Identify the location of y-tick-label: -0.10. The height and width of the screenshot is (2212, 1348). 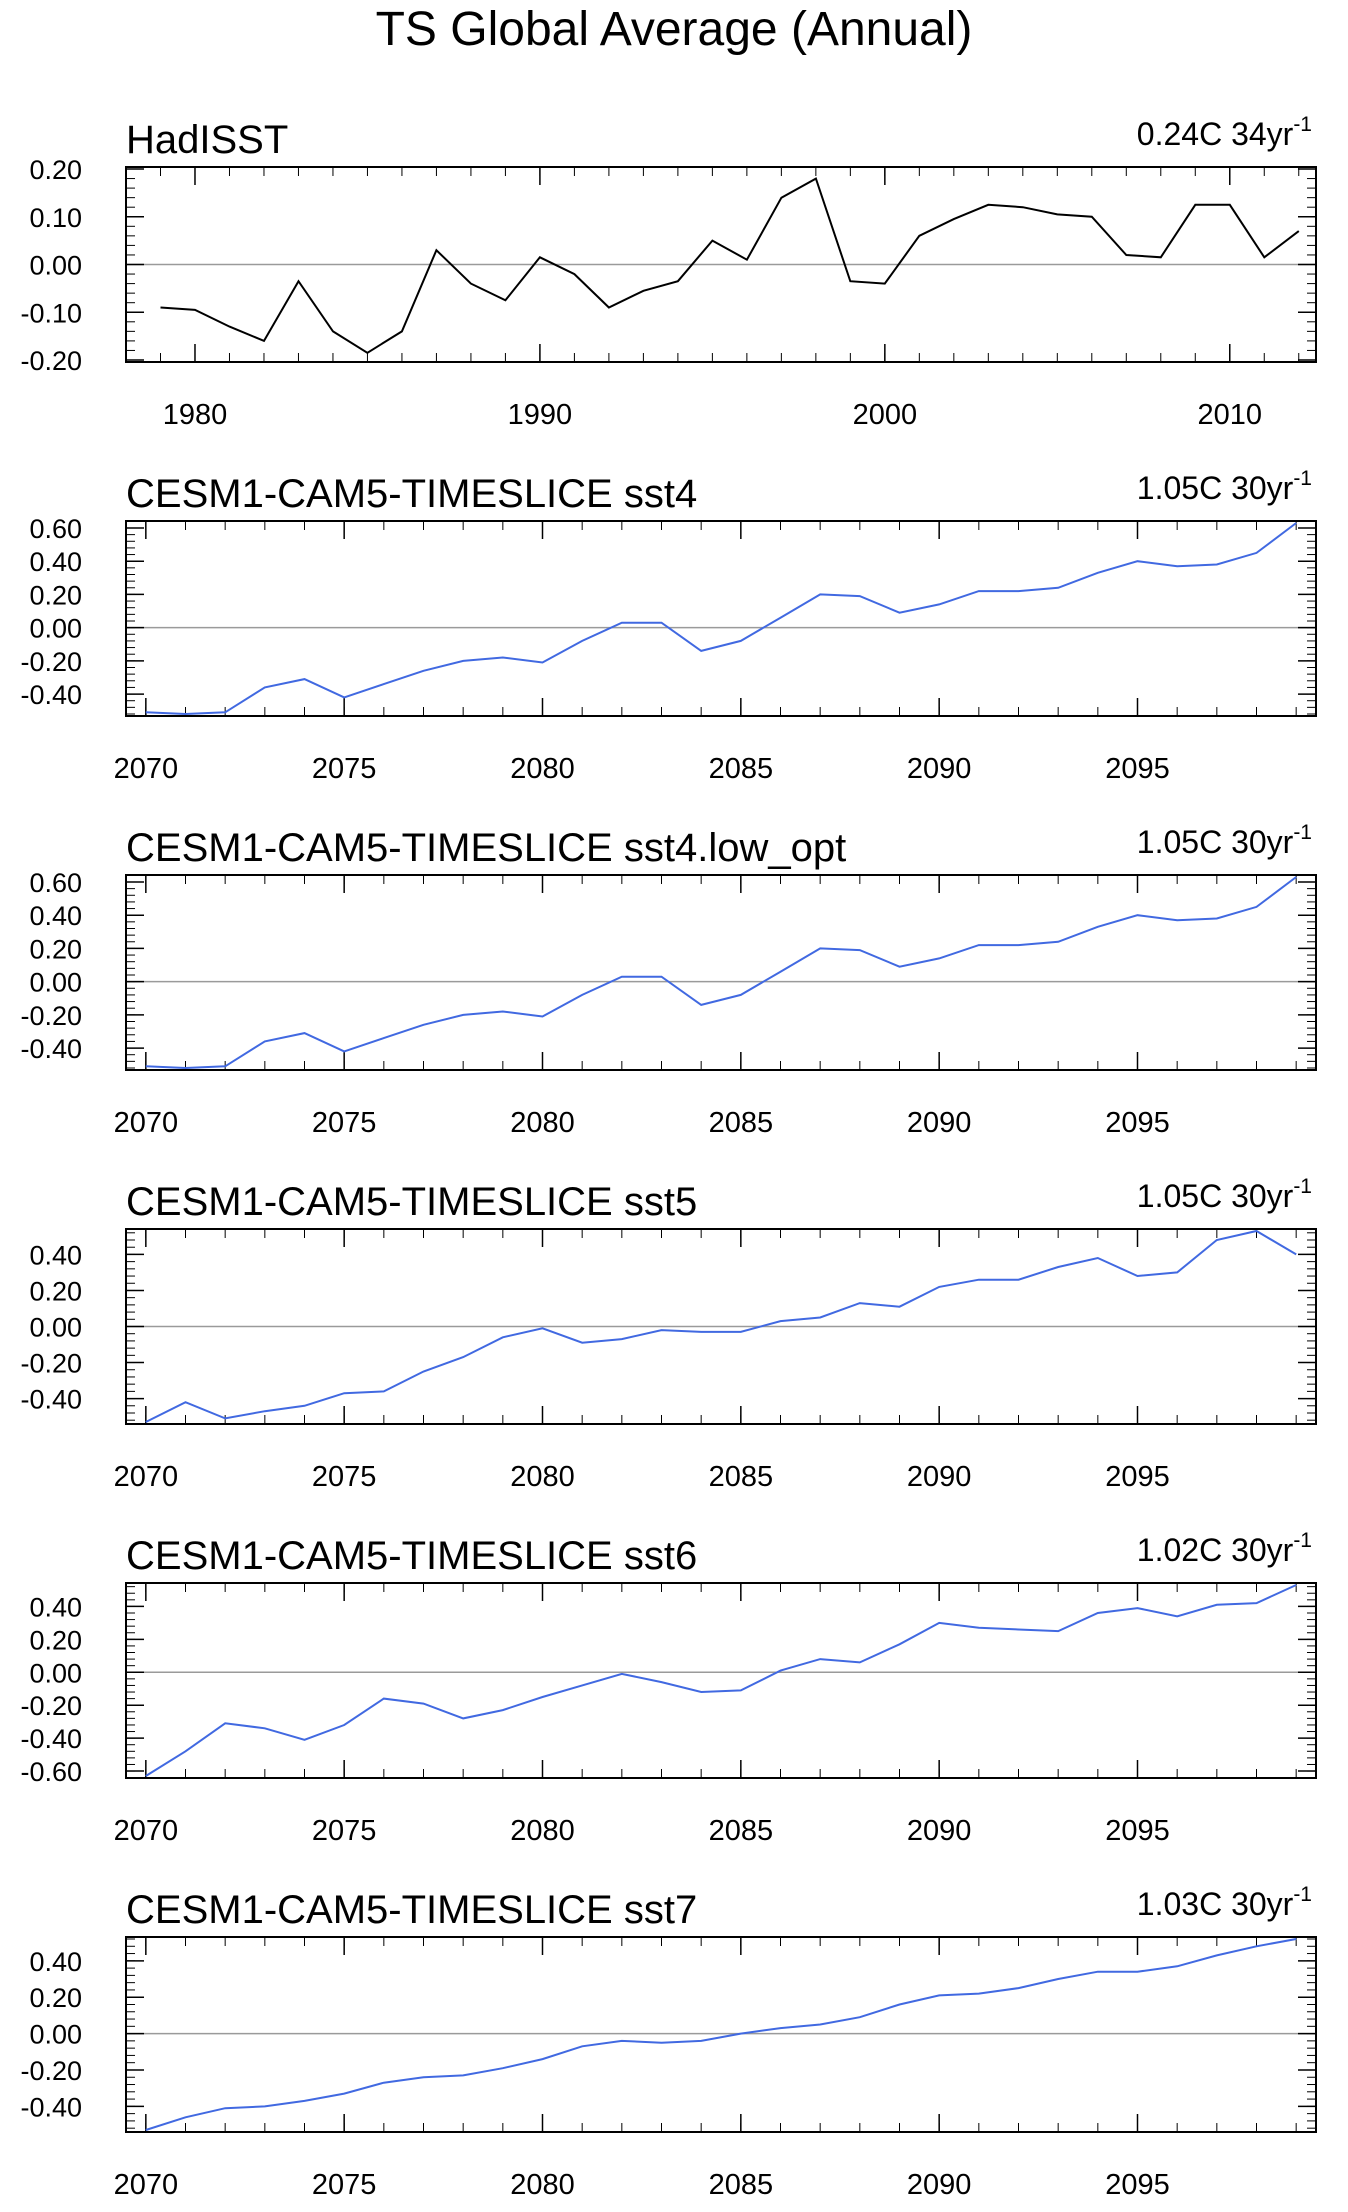
(51, 313).